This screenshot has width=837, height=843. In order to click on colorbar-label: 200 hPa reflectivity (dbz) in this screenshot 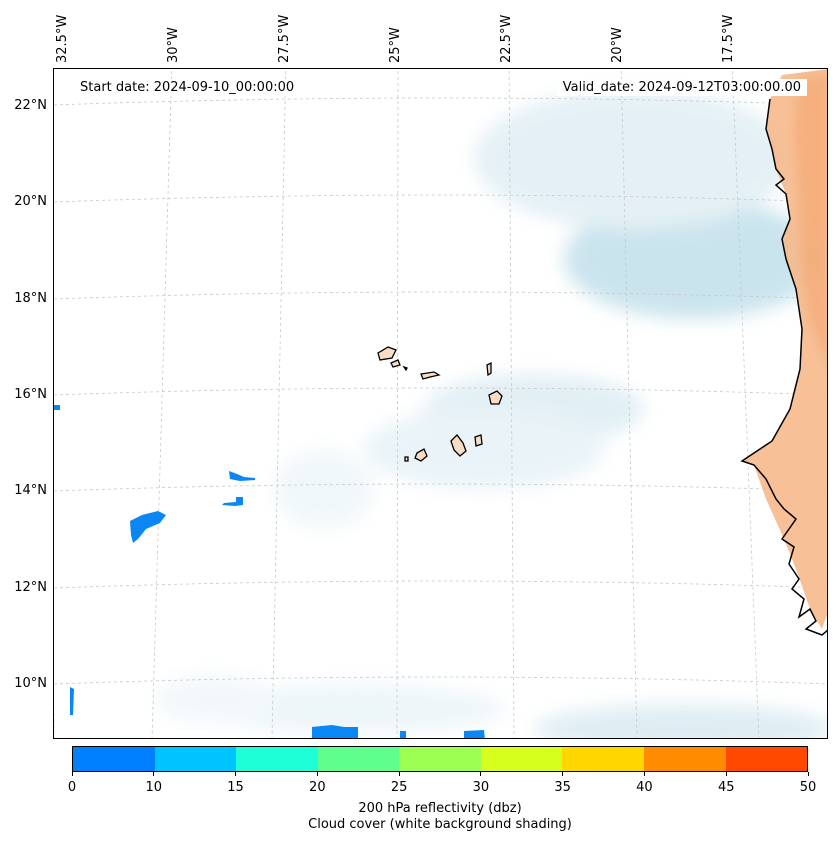, I will do `click(440, 808)`.